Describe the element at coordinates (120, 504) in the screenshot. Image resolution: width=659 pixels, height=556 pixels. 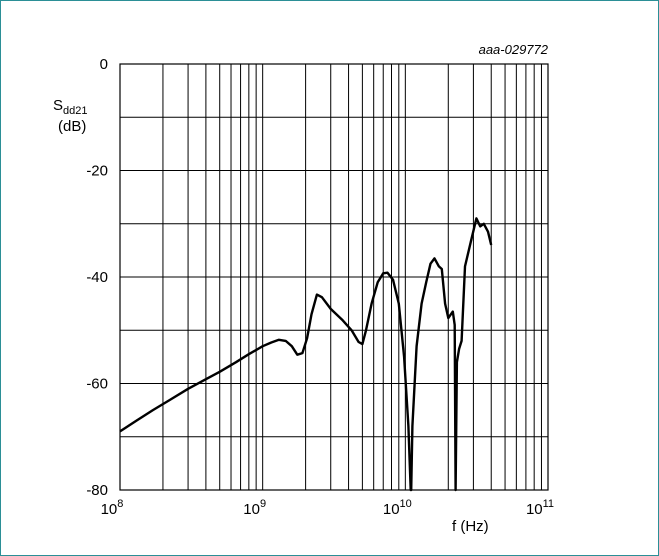
I see `x-tick-exponent: 8` at that location.